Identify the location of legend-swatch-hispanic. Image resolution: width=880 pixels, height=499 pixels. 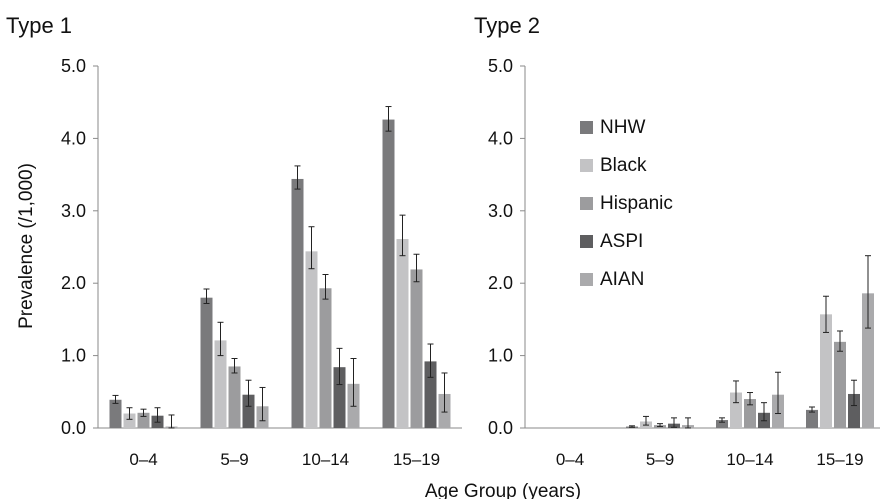
(586, 203).